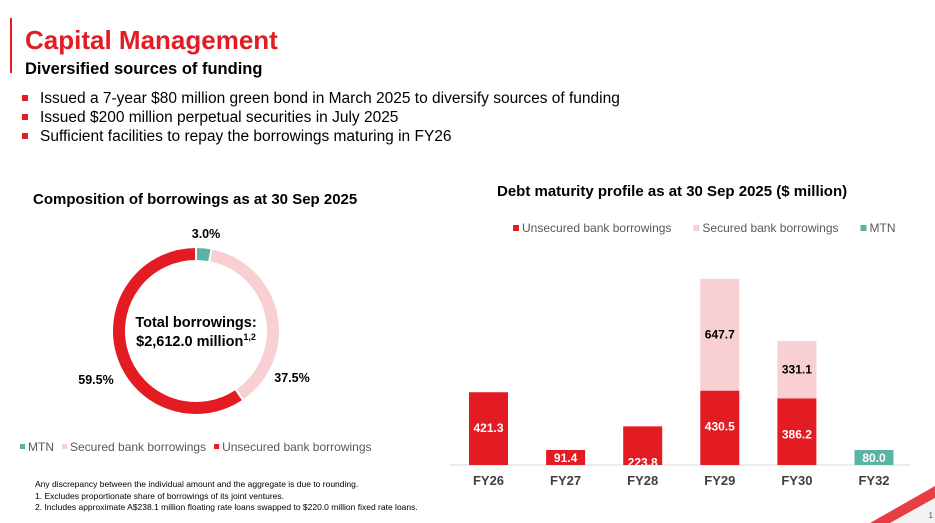 This screenshot has width=935, height=523. I want to click on x-tick-label: FY27, so click(565, 480).